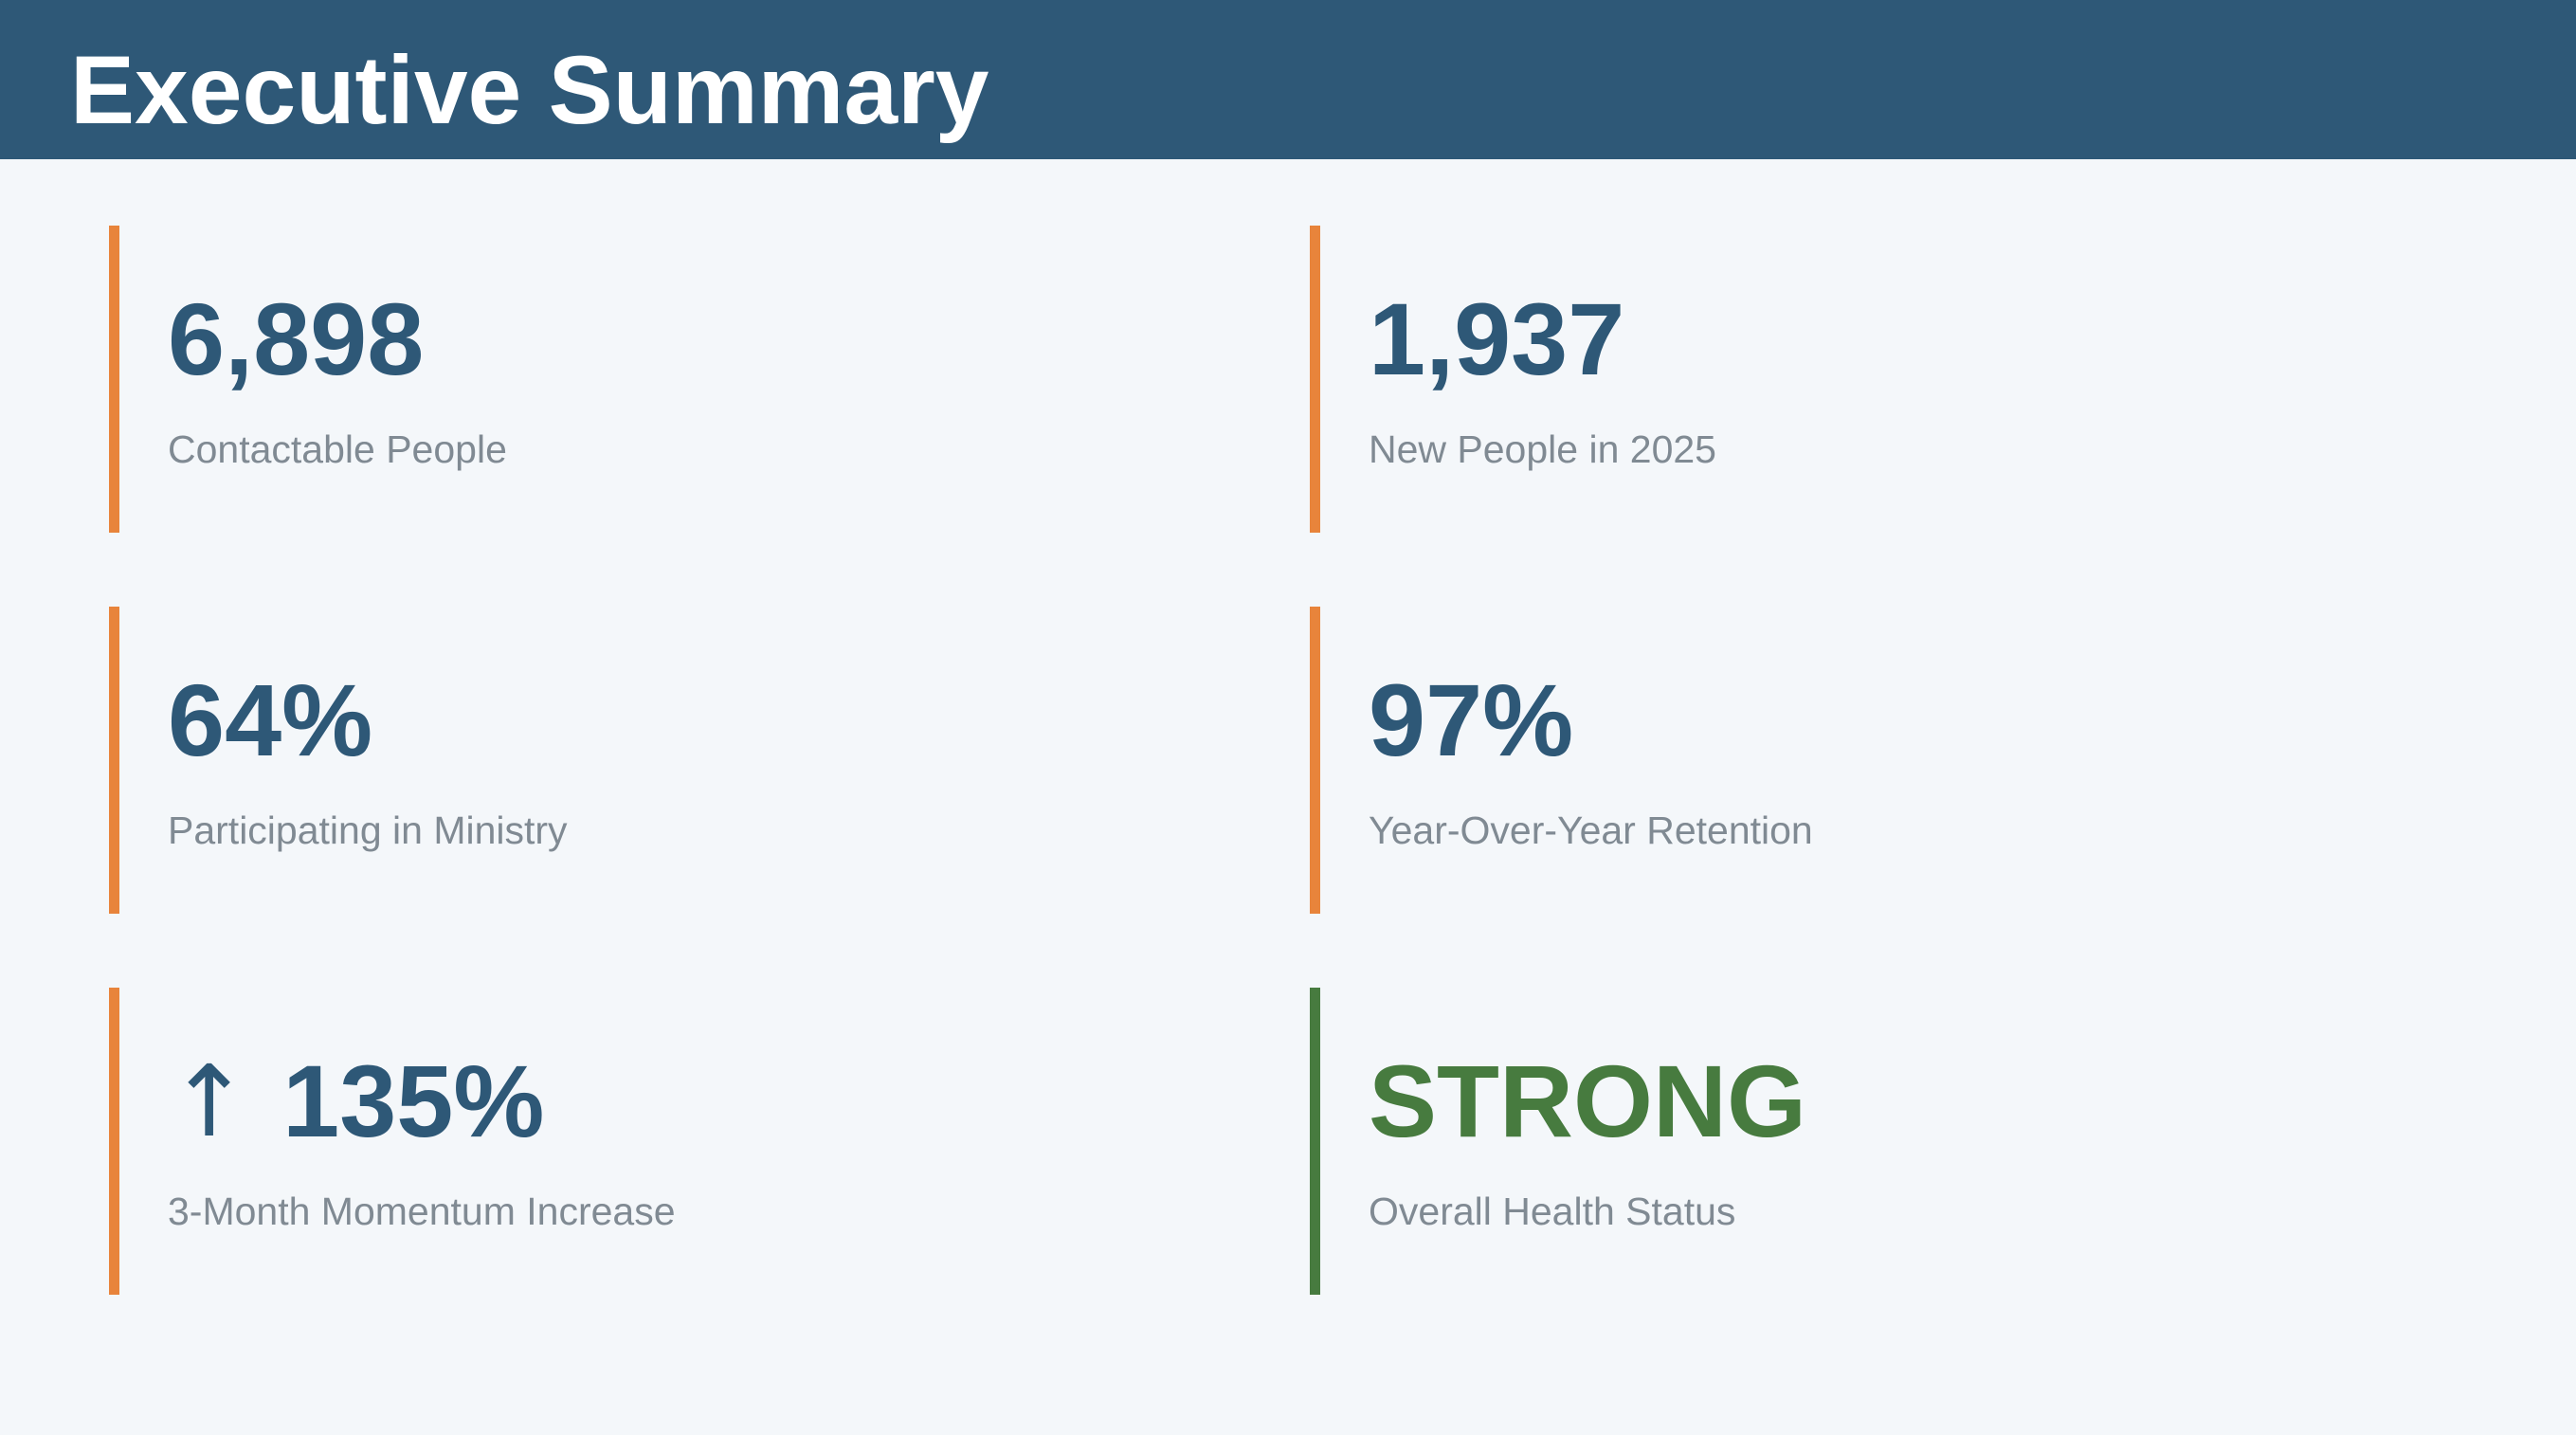 This screenshot has height=1435, width=2576. What do you see at coordinates (1542, 449) in the screenshot?
I see `metric-label: New People in 2025` at bounding box center [1542, 449].